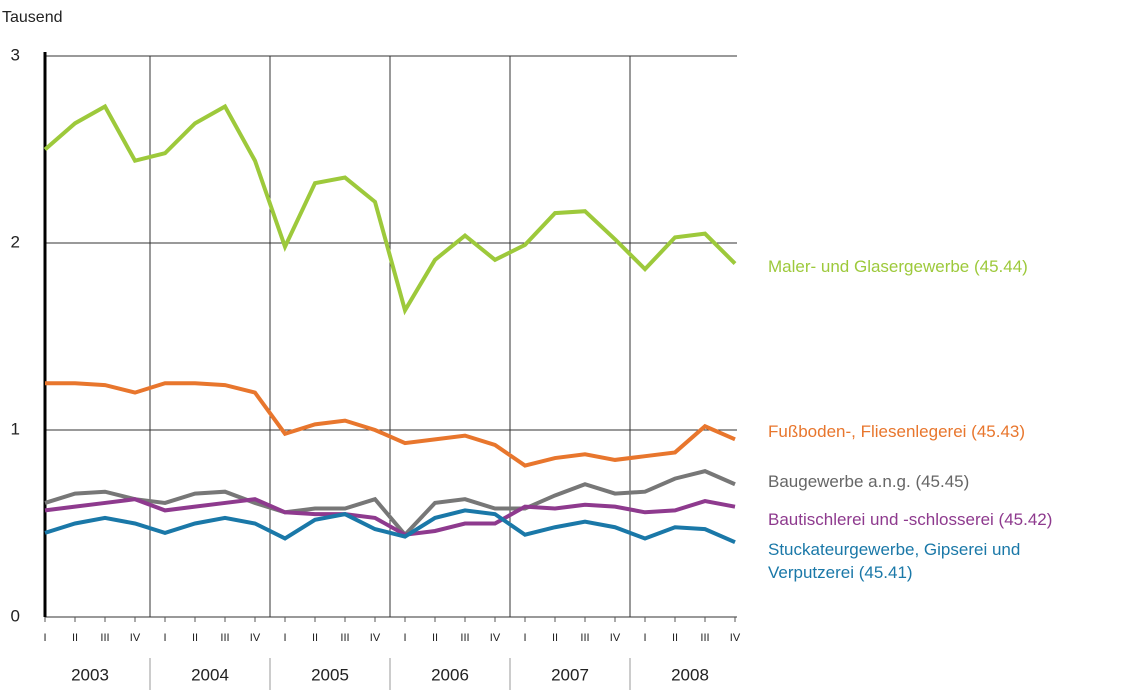 The width and height of the screenshot is (1133, 691). Describe the element at coordinates (210, 674) in the screenshot. I see `year-label: 2004` at that location.